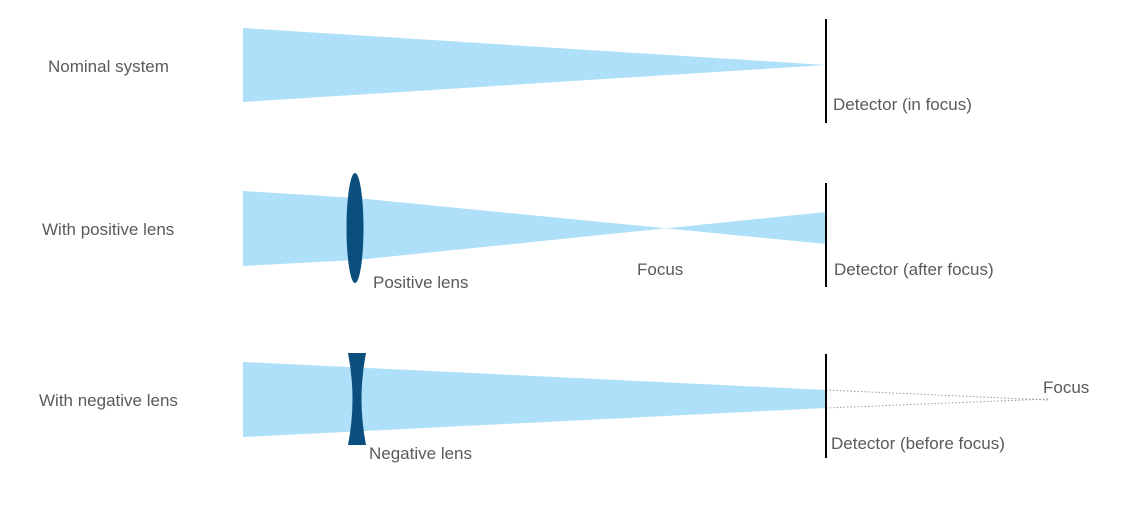  Describe the element at coordinates (937, 395) in the screenshot. I see `virtual-ray-upper` at that location.